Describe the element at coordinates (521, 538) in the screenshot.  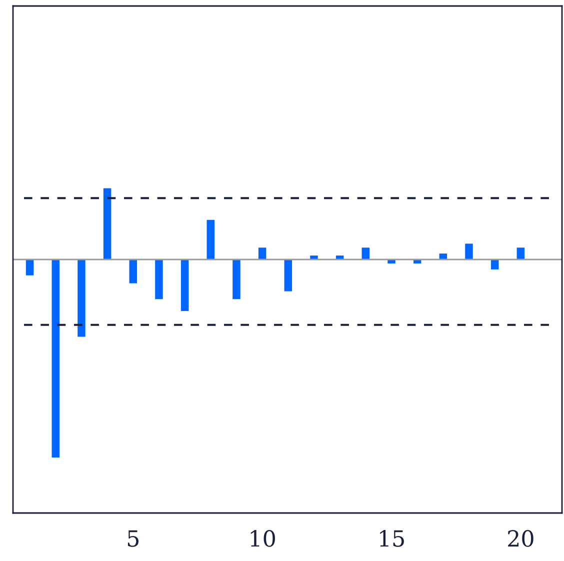
I see `x-tick-label: 20` at that location.